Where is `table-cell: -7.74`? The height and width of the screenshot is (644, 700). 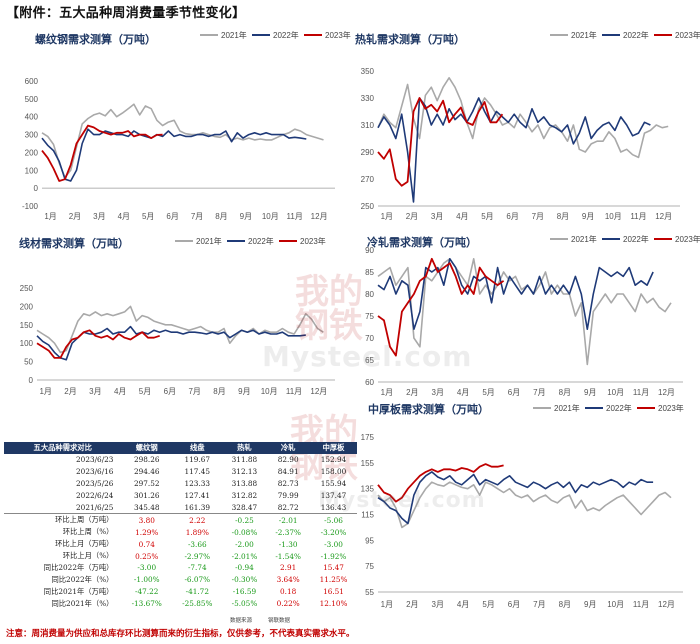
table-cell: -7.74 is located at coordinates (197, 568).